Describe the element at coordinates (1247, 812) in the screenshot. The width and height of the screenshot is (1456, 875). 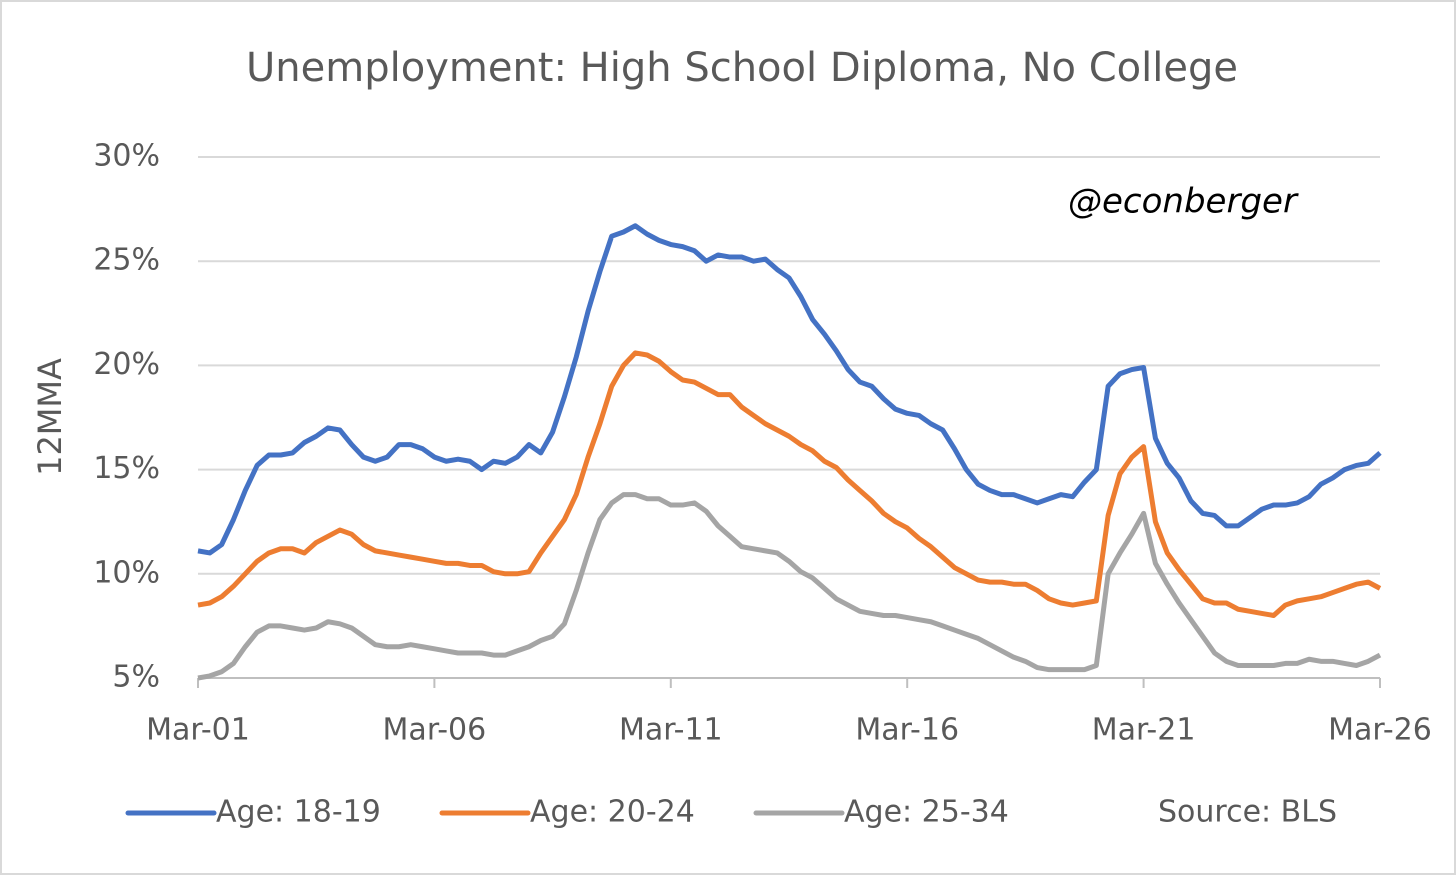
I see `source-note: Source: BLS` at that location.